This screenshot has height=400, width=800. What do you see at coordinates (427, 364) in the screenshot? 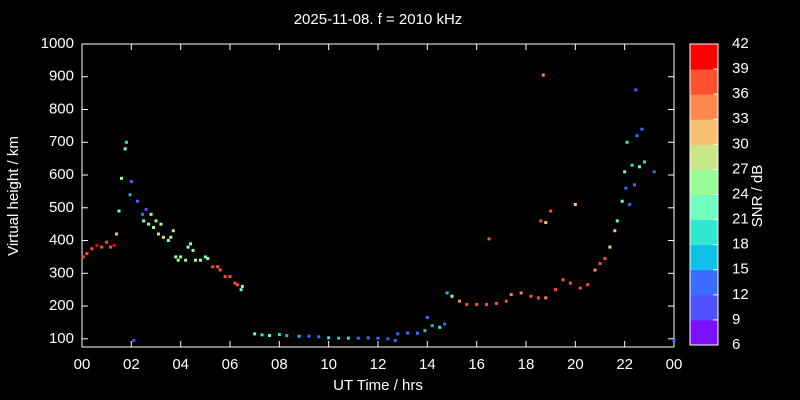
I see `x-tick-label: 14` at bounding box center [427, 364].